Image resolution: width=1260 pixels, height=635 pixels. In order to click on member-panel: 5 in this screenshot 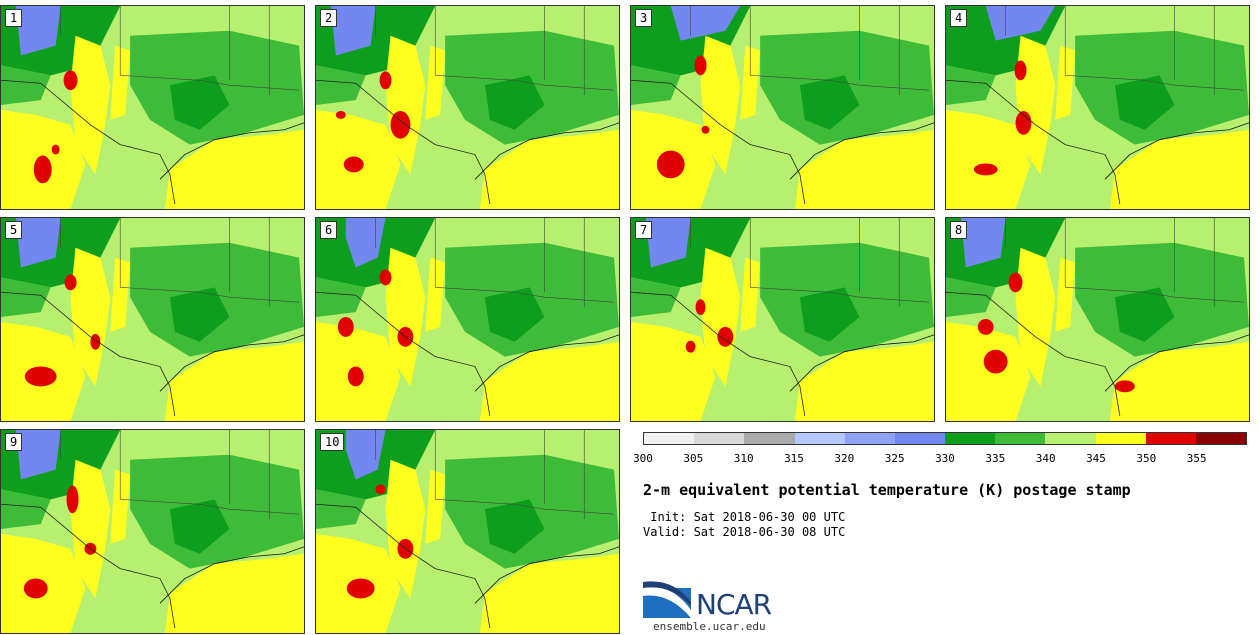, I will do `click(152, 319)`.